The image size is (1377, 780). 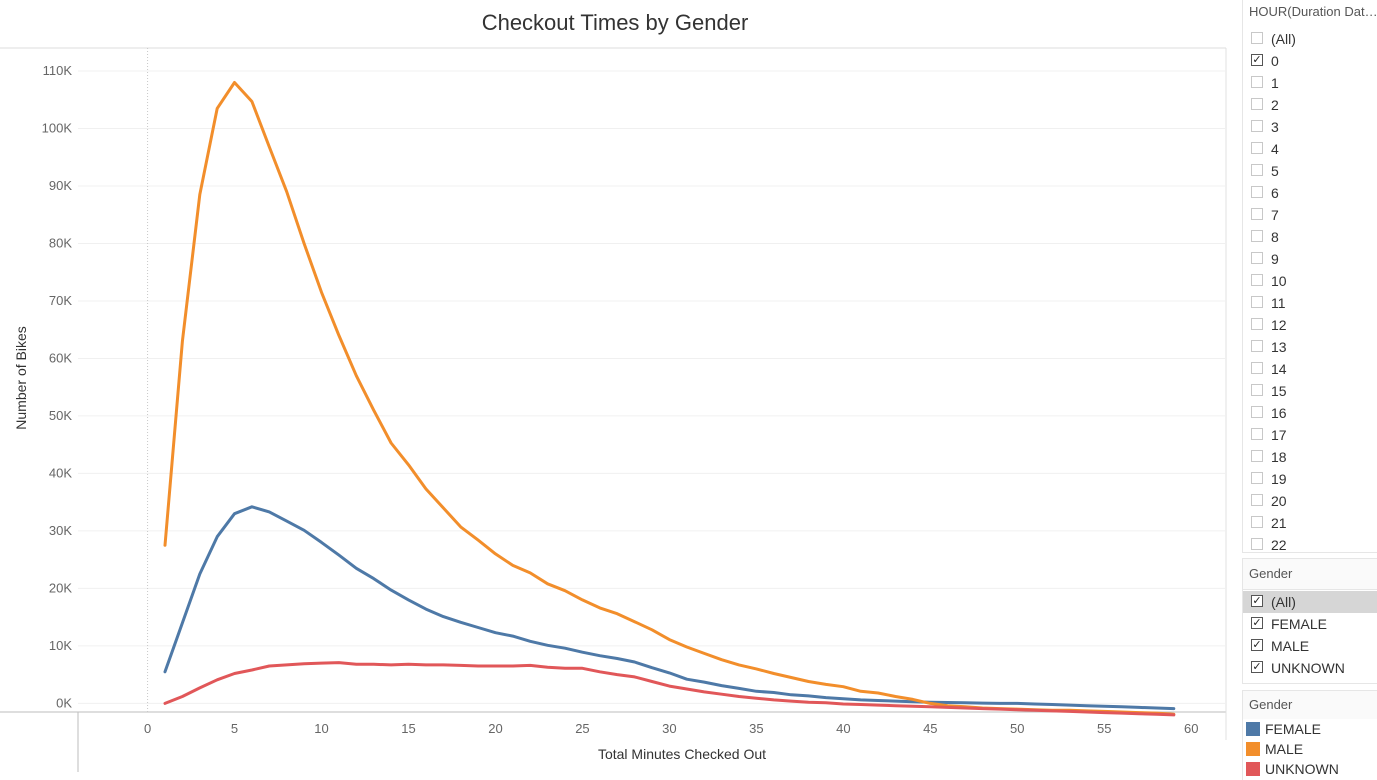 I want to click on legend-label: FEMALE, so click(x=1293, y=729).